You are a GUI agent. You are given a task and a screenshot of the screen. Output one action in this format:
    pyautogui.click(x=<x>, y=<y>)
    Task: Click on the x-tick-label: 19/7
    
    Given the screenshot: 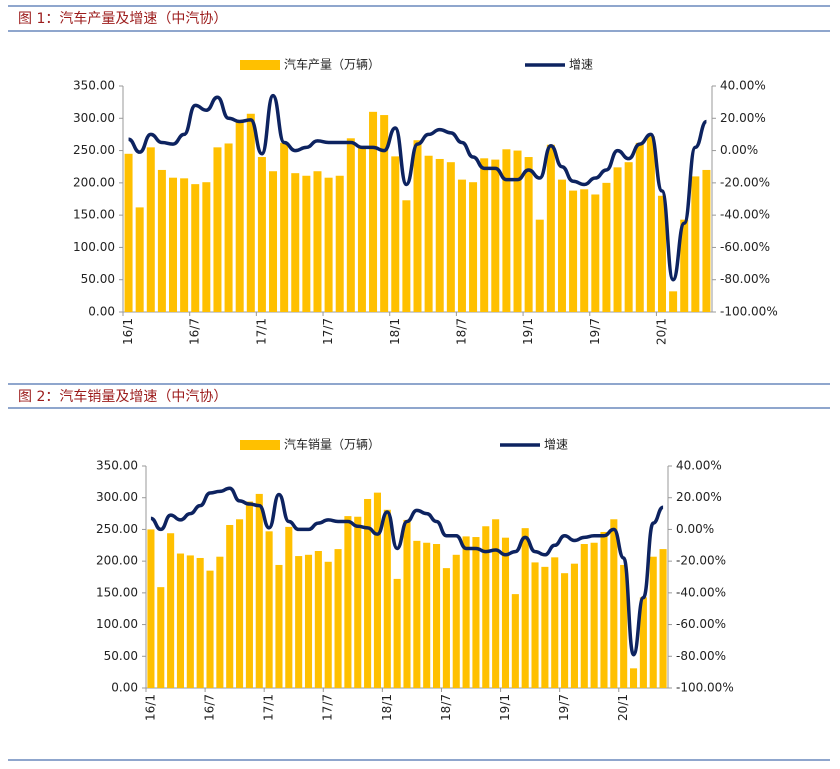 What is the action you would take?
    pyautogui.click(x=595, y=331)
    